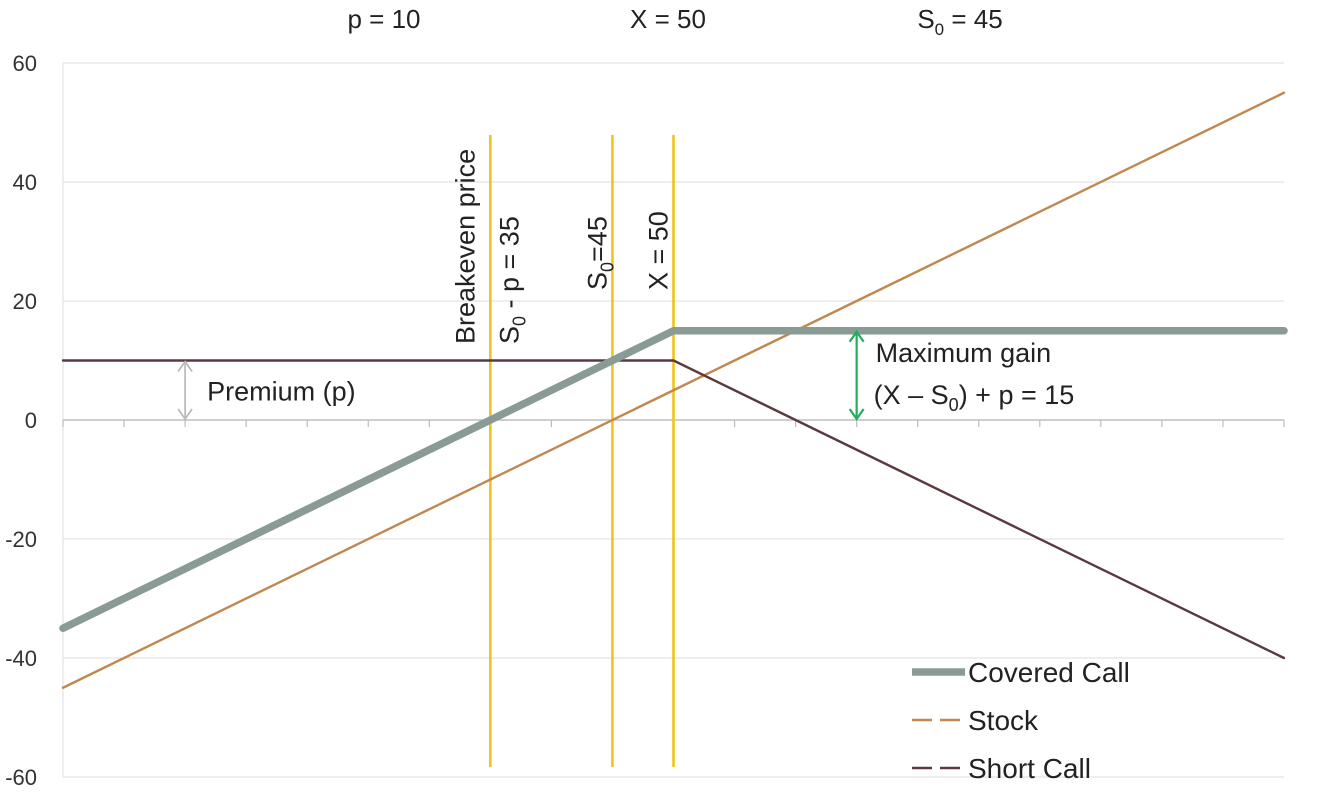 This screenshot has width=1334, height=809. I want to click on premium-label: Premium (p), so click(281, 391).